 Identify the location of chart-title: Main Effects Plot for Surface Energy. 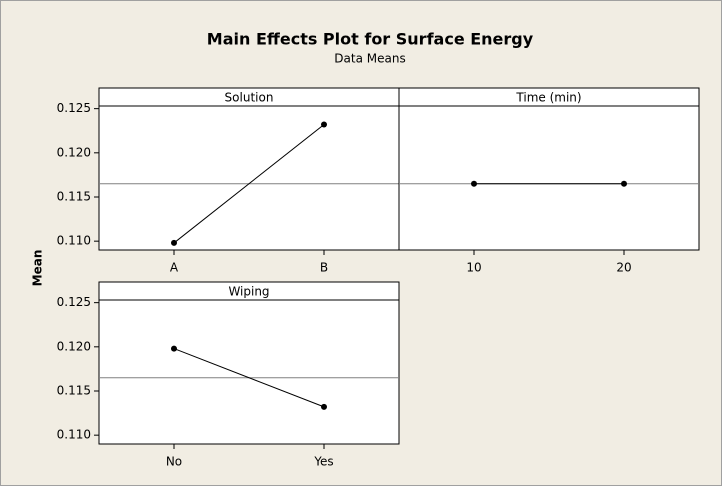
(370, 39).